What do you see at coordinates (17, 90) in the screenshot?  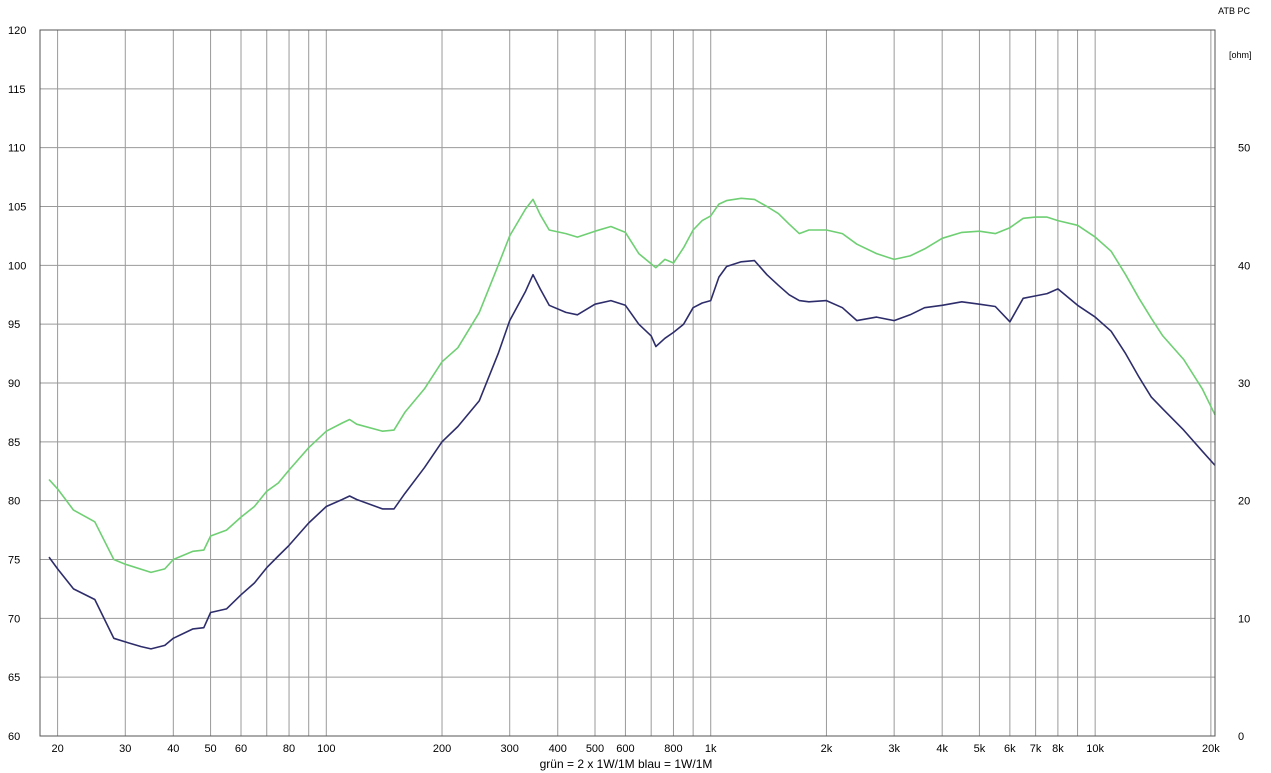 I see `y-tick-label: 115` at bounding box center [17, 90].